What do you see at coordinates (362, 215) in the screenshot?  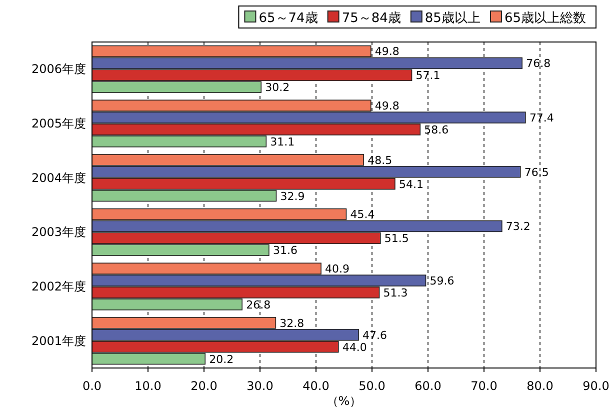 I see `data-label: 45.4` at bounding box center [362, 215].